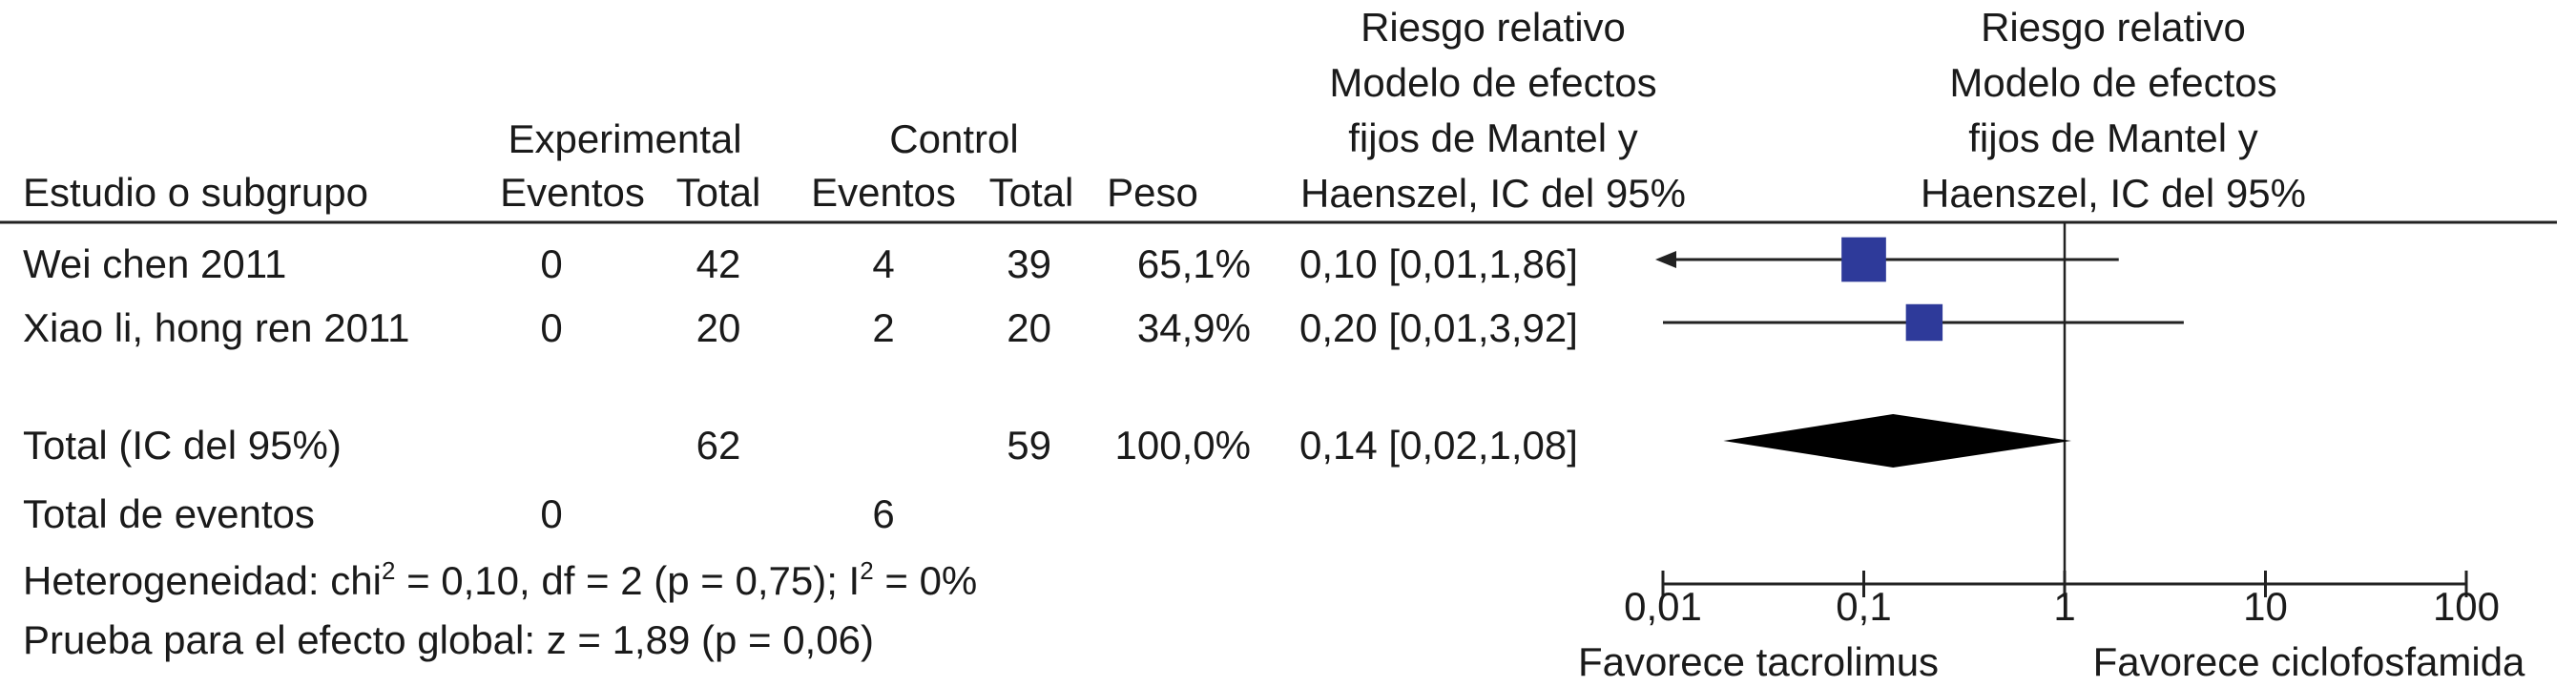 Image resolution: width=2576 pixels, height=687 pixels. I want to click on ci-arrow, so click(1665, 259).